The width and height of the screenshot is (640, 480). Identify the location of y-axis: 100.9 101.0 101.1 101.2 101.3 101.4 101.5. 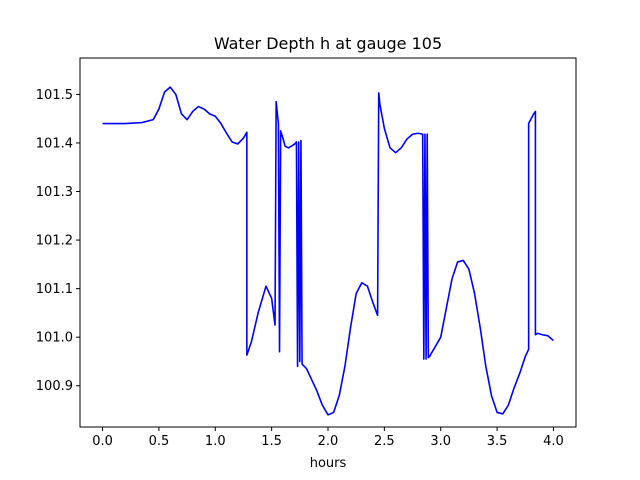
(58, 241).